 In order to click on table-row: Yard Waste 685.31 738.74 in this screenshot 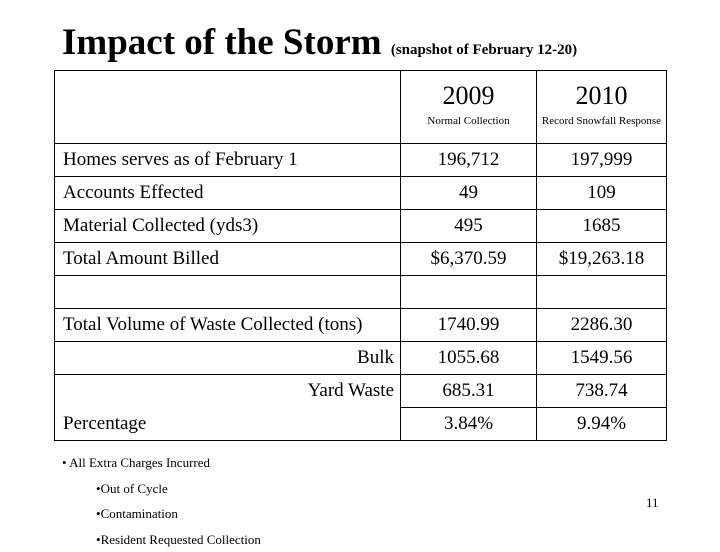, I will do `click(361, 391)`.